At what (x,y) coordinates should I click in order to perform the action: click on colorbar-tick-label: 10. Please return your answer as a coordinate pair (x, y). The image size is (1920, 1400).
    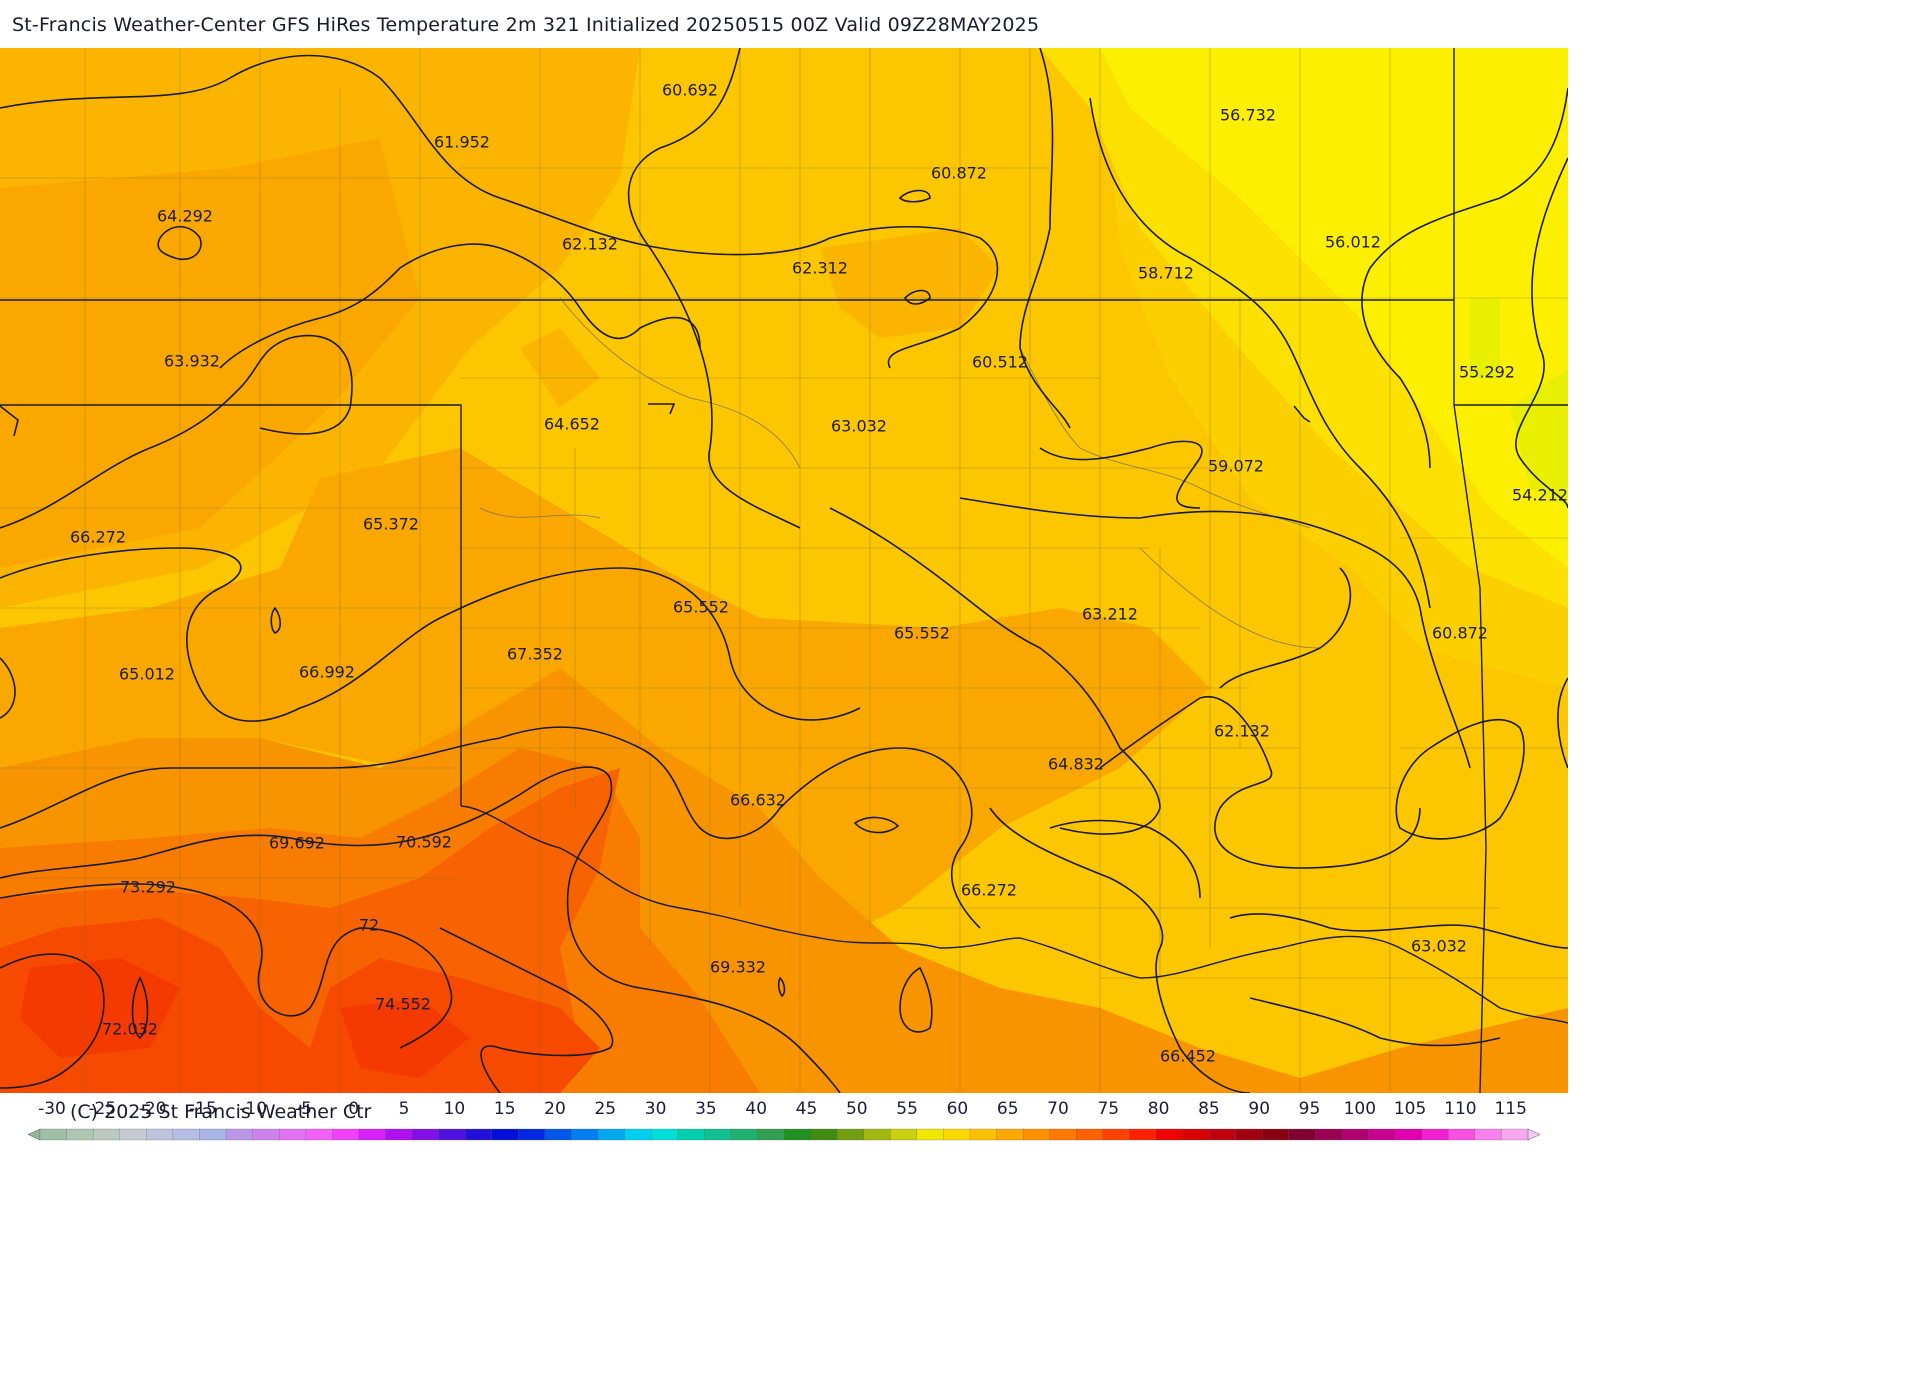
    Looking at the image, I should click on (455, 1109).